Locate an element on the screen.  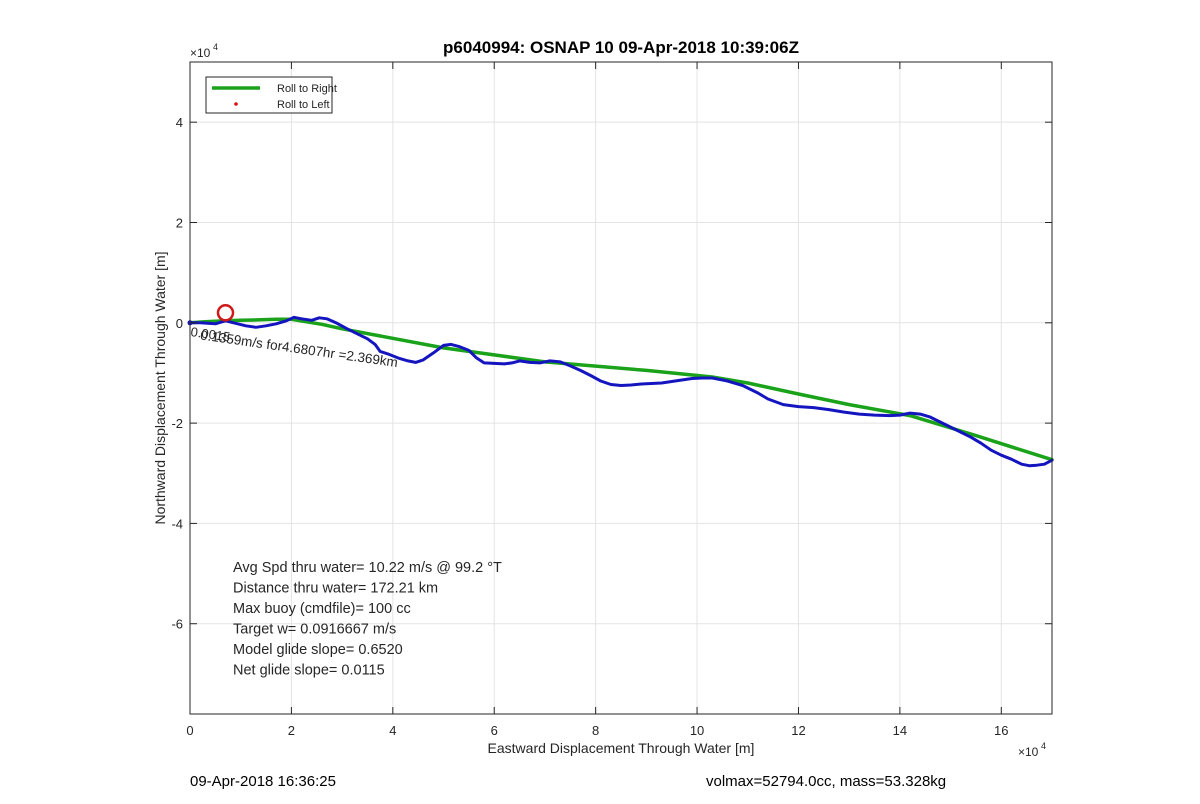
stats-line: Target w= 0.0916667 m/s is located at coordinates (314, 630).